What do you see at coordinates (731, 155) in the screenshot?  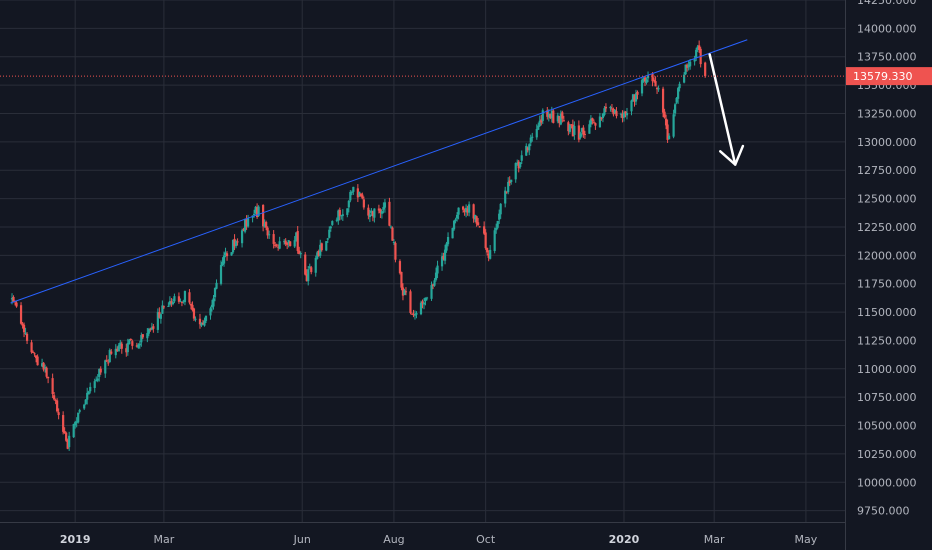 I see `arrow-head` at bounding box center [731, 155].